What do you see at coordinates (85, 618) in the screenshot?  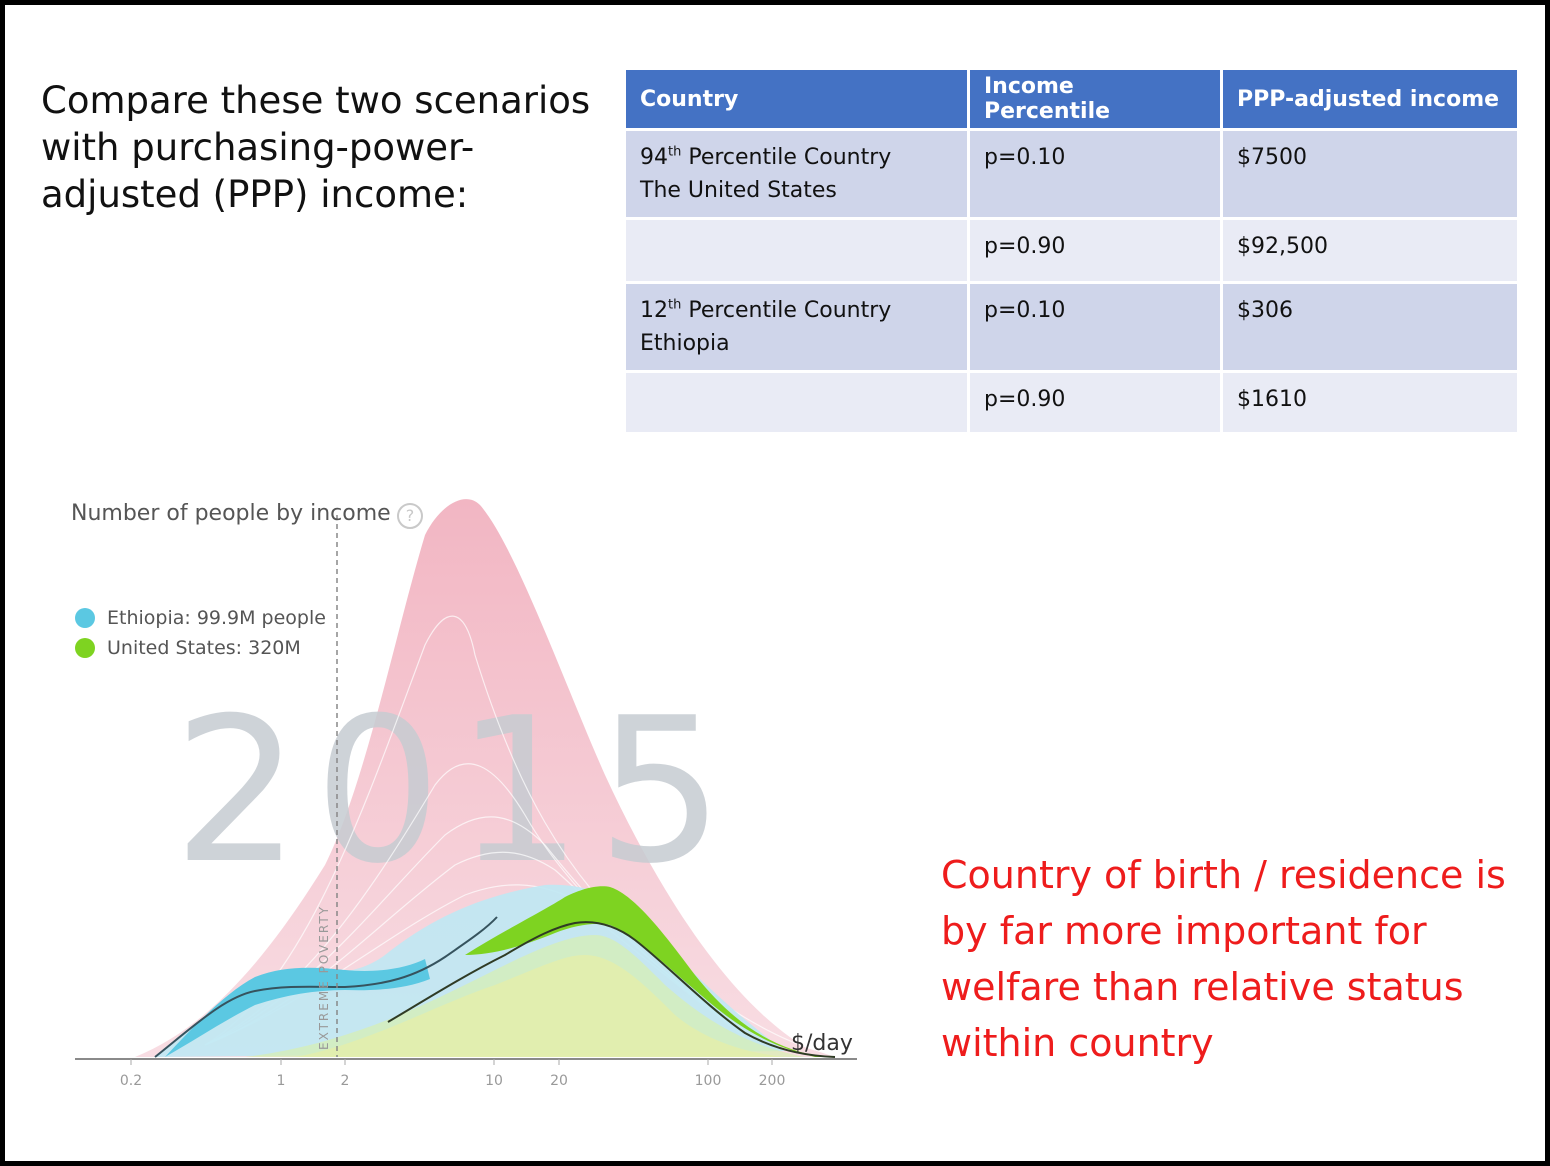 I see `ethiopia-dot-icon` at bounding box center [85, 618].